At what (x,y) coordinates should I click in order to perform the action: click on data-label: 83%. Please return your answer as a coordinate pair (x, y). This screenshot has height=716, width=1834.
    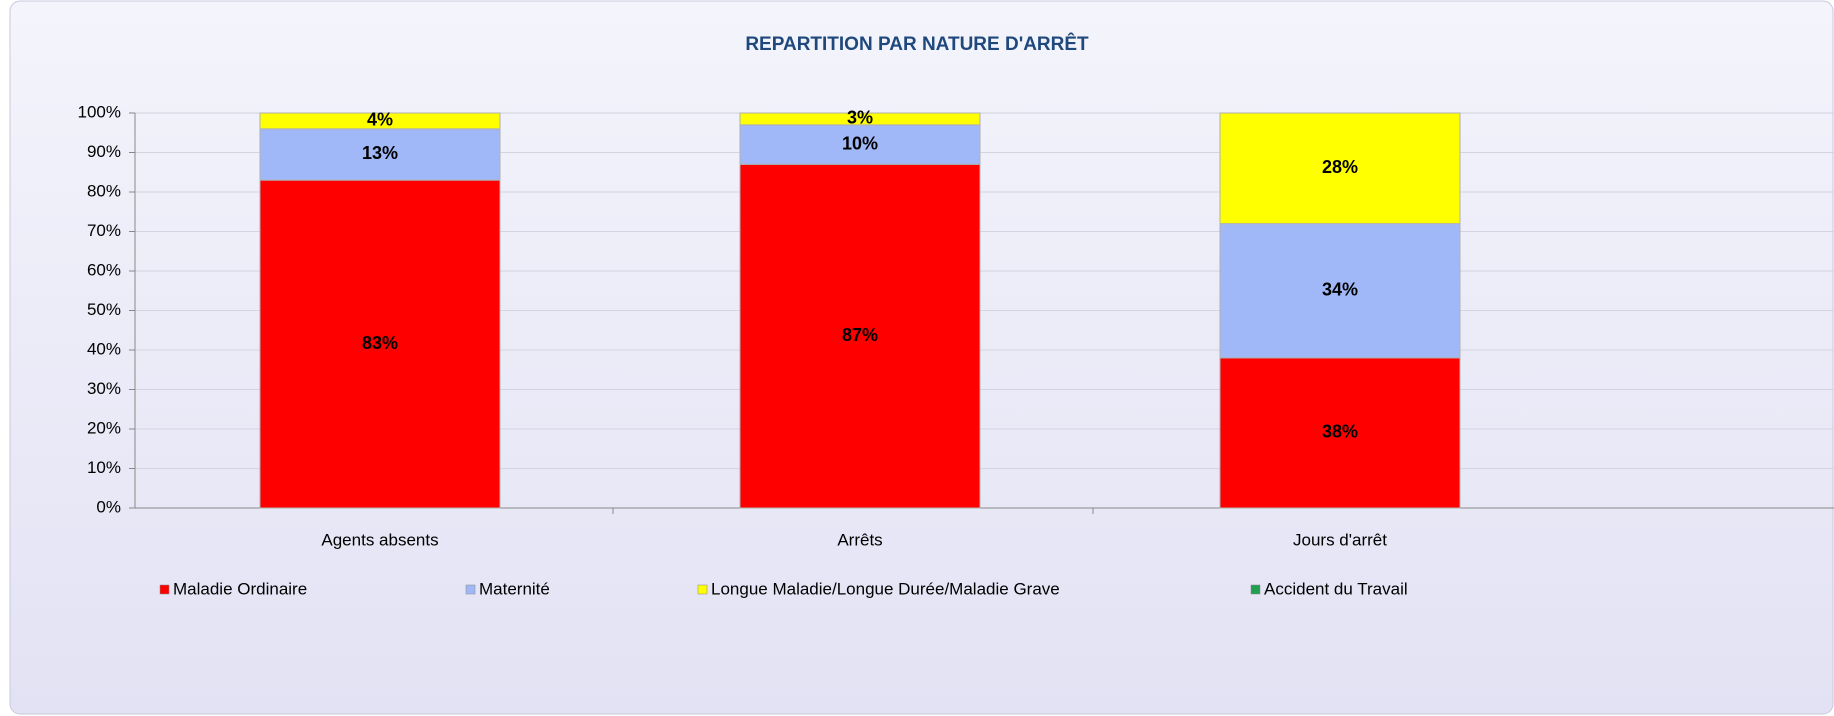
    Looking at the image, I should click on (380, 343).